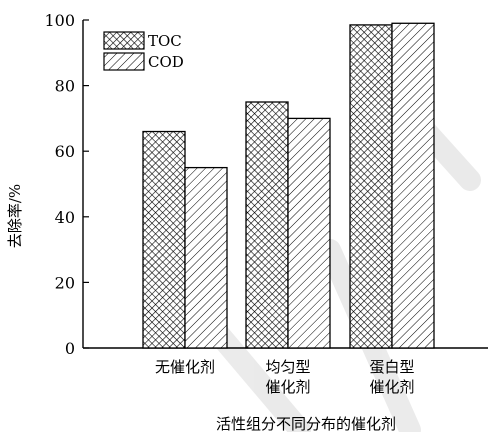 The height and width of the screenshot is (432, 492). I want to click on y-tick-label: 0, so click(70, 348).